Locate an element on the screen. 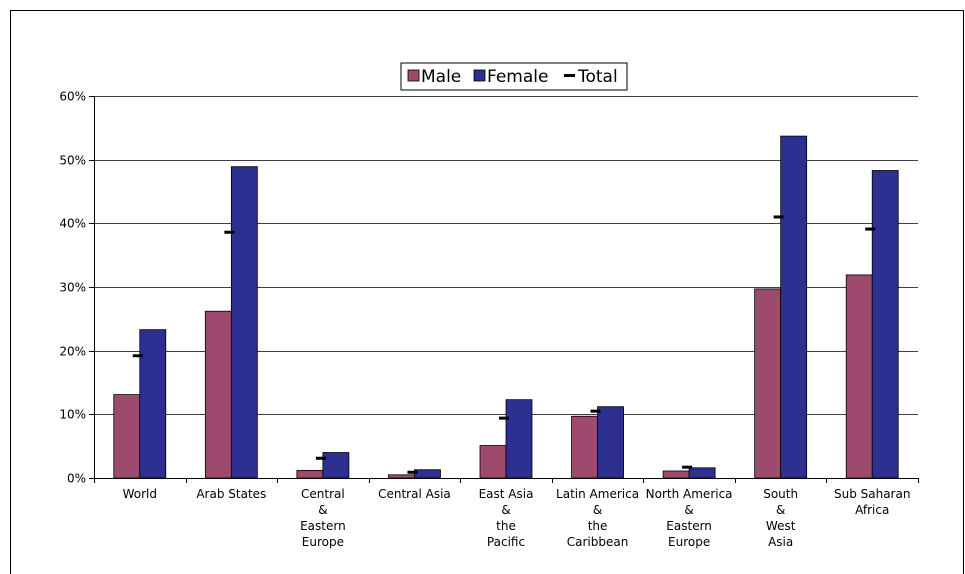 The width and height of the screenshot is (965, 574). legend-box is located at coordinates (514, 76).